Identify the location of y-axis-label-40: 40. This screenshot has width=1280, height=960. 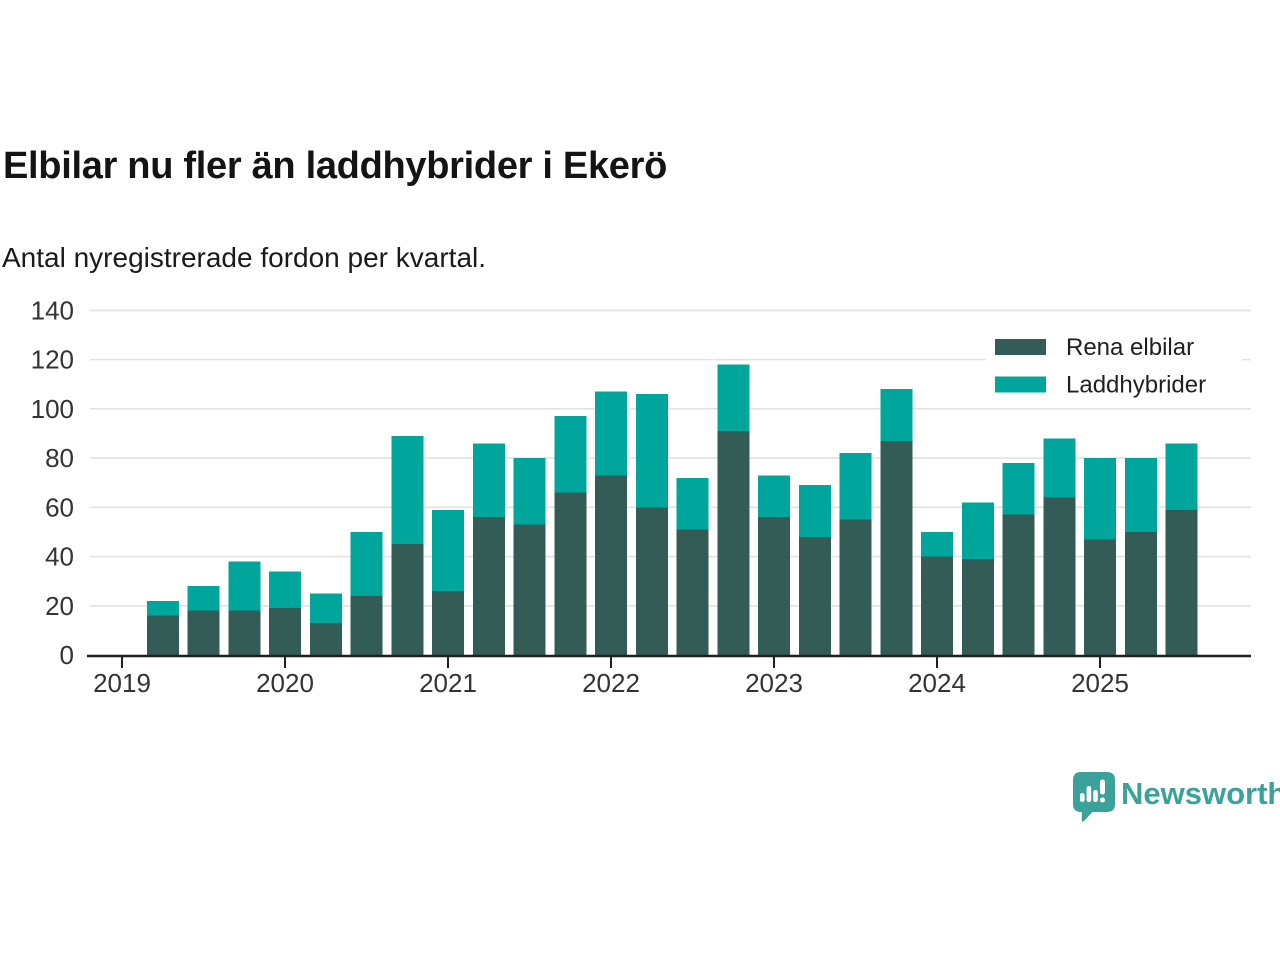
(59, 557).